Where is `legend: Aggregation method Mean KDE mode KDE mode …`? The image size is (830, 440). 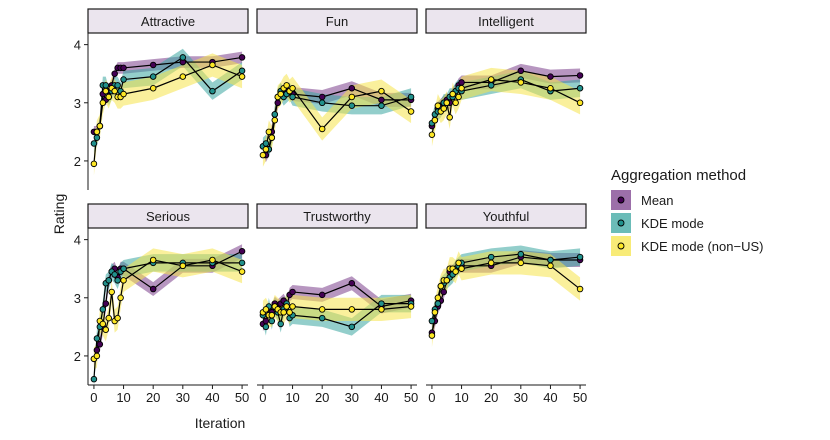 legend: Aggregation method Mean KDE mode KDE mode … is located at coordinates (687, 211).